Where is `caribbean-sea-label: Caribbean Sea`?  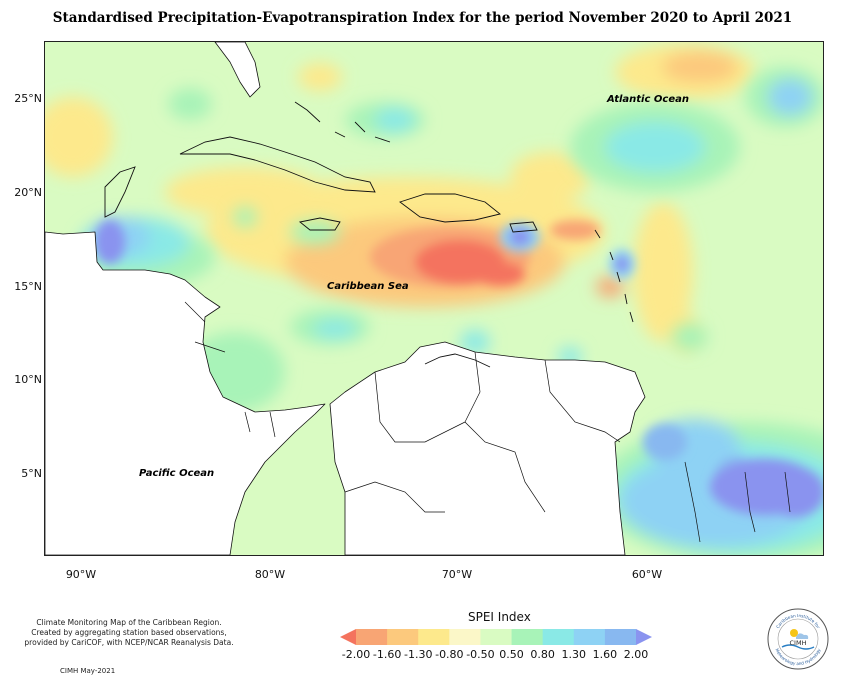
caribbean-sea-label: Caribbean Sea is located at coordinates (368, 286).